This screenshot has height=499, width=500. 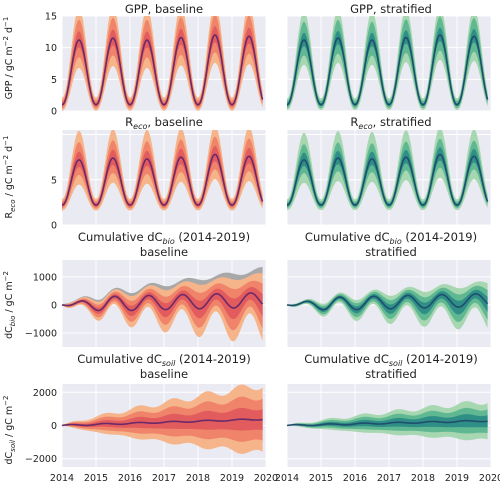 What do you see at coordinates (164, 9) in the screenshot?
I see `title-gpp-baseline: GPP, baseline` at bounding box center [164, 9].